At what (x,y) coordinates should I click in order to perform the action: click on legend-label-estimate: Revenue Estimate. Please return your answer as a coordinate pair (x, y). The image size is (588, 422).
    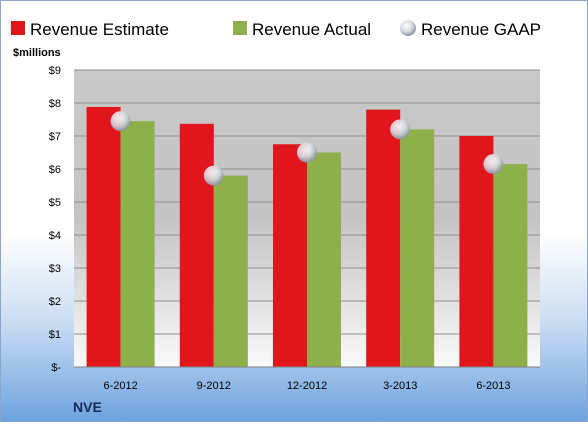
    Looking at the image, I should click on (99, 29).